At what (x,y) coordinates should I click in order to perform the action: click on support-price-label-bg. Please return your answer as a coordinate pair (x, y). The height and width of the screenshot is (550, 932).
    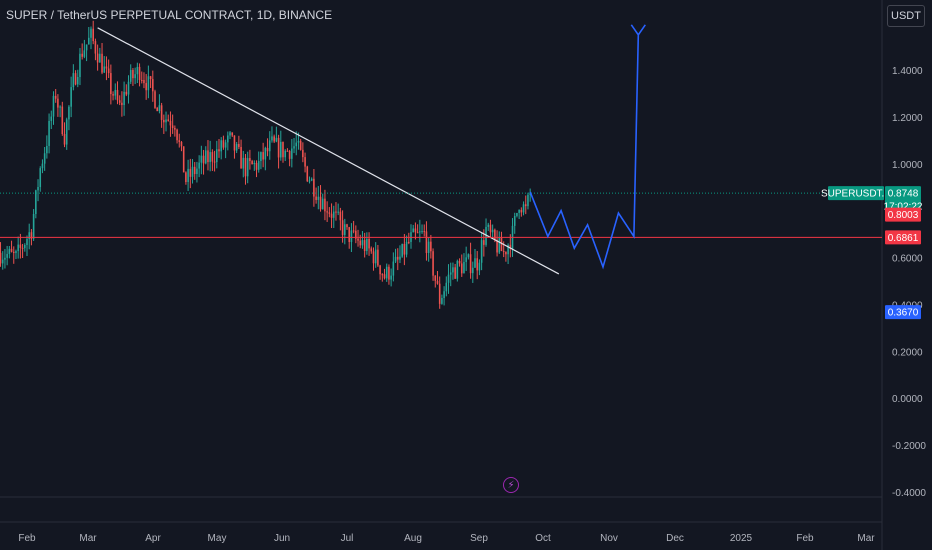
    Looking at the image, I should click on (903, 237).